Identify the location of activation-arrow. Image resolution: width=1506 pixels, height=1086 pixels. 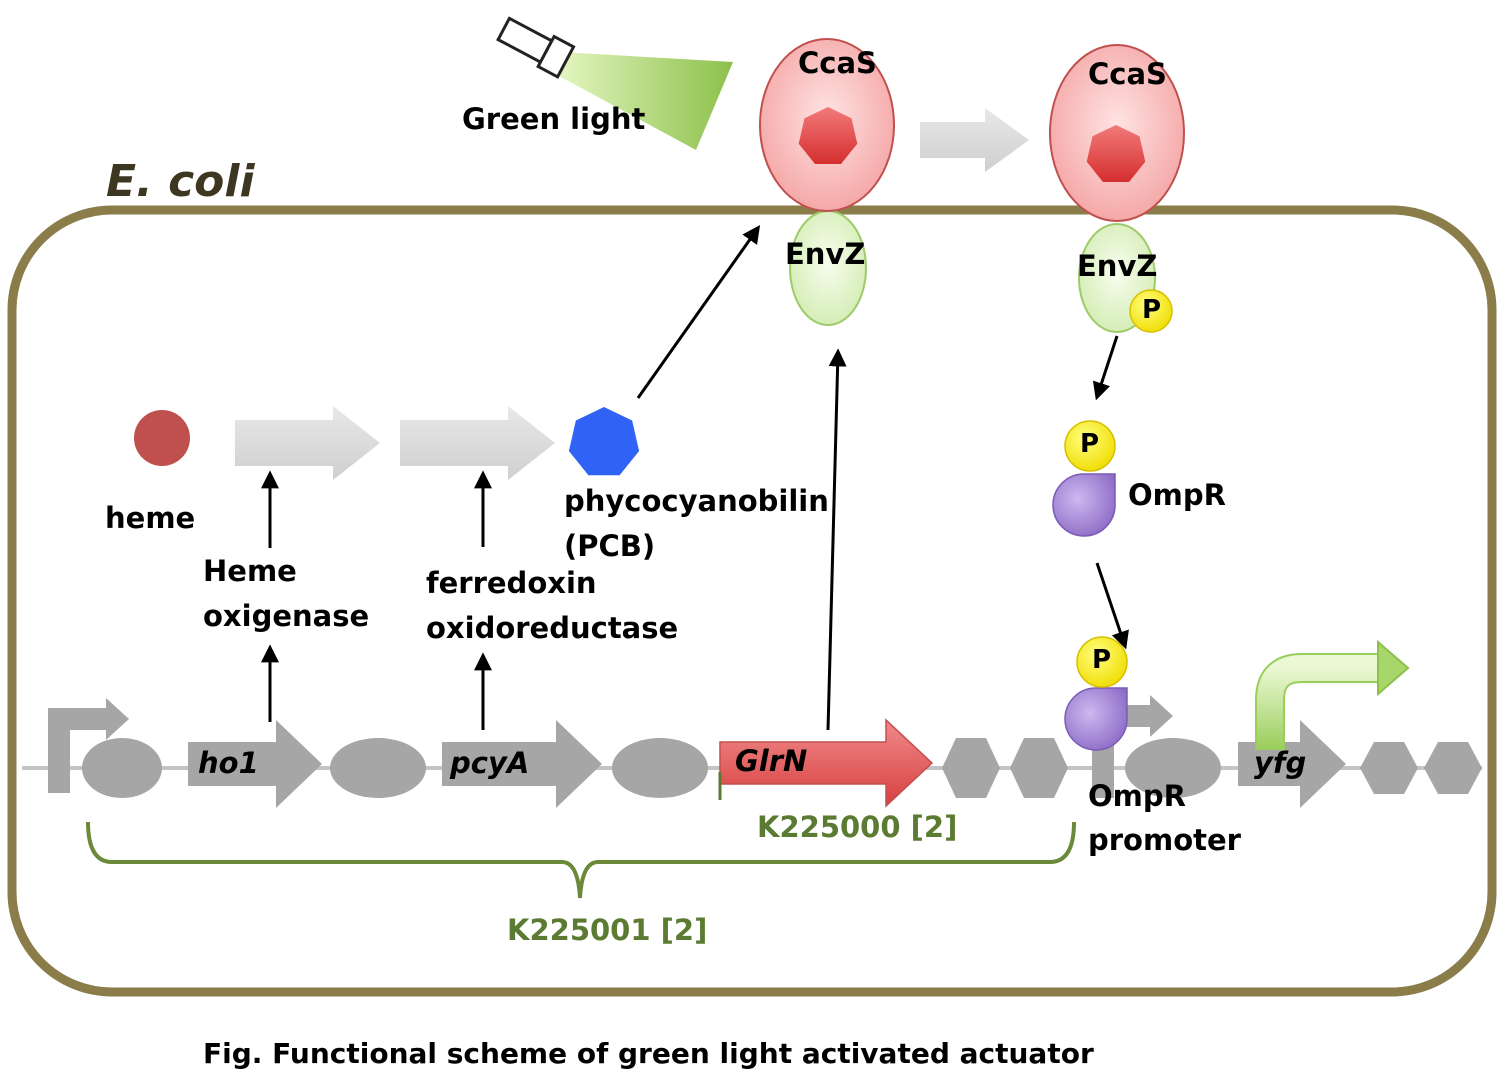
(974, 140).